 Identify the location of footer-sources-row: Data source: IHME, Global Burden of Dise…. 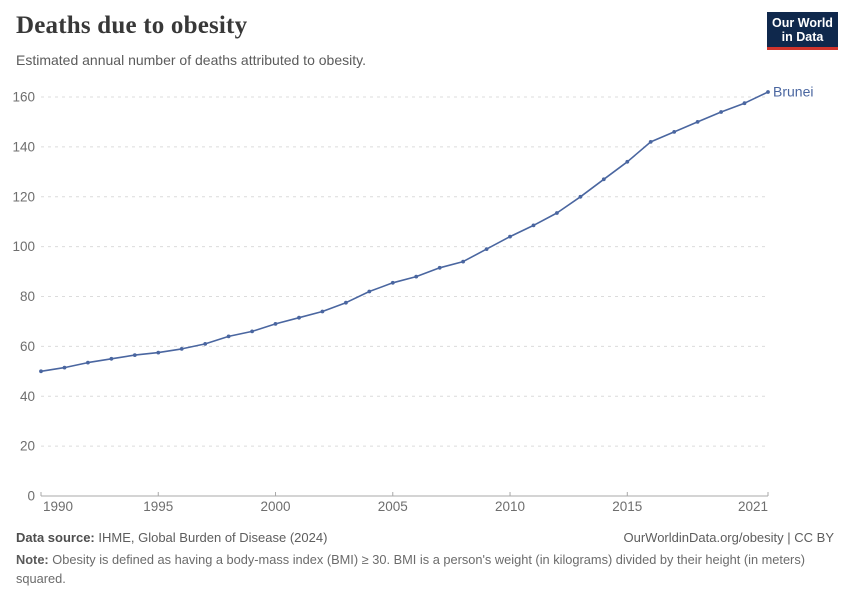
(425, 537).